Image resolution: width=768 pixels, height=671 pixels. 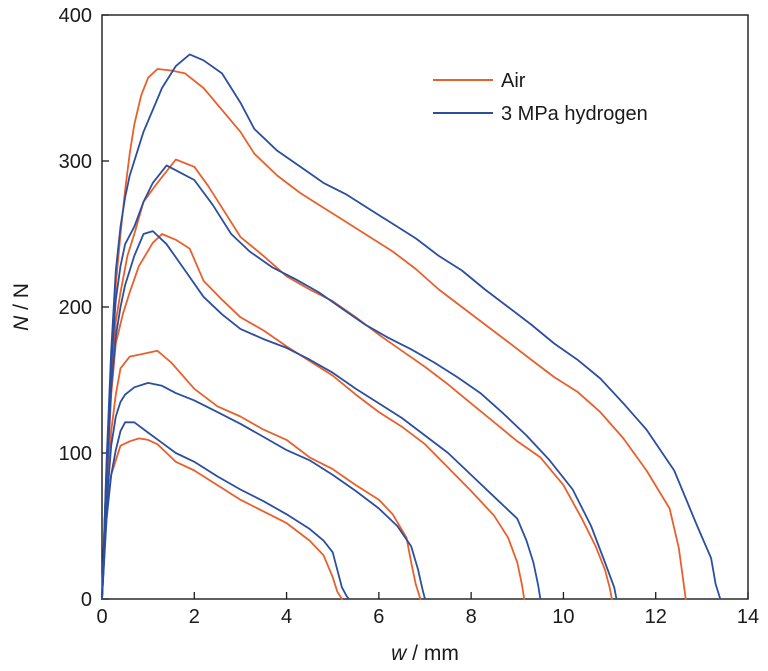 I want to click on legend-label-air: Air, so click(x=513, y=81).